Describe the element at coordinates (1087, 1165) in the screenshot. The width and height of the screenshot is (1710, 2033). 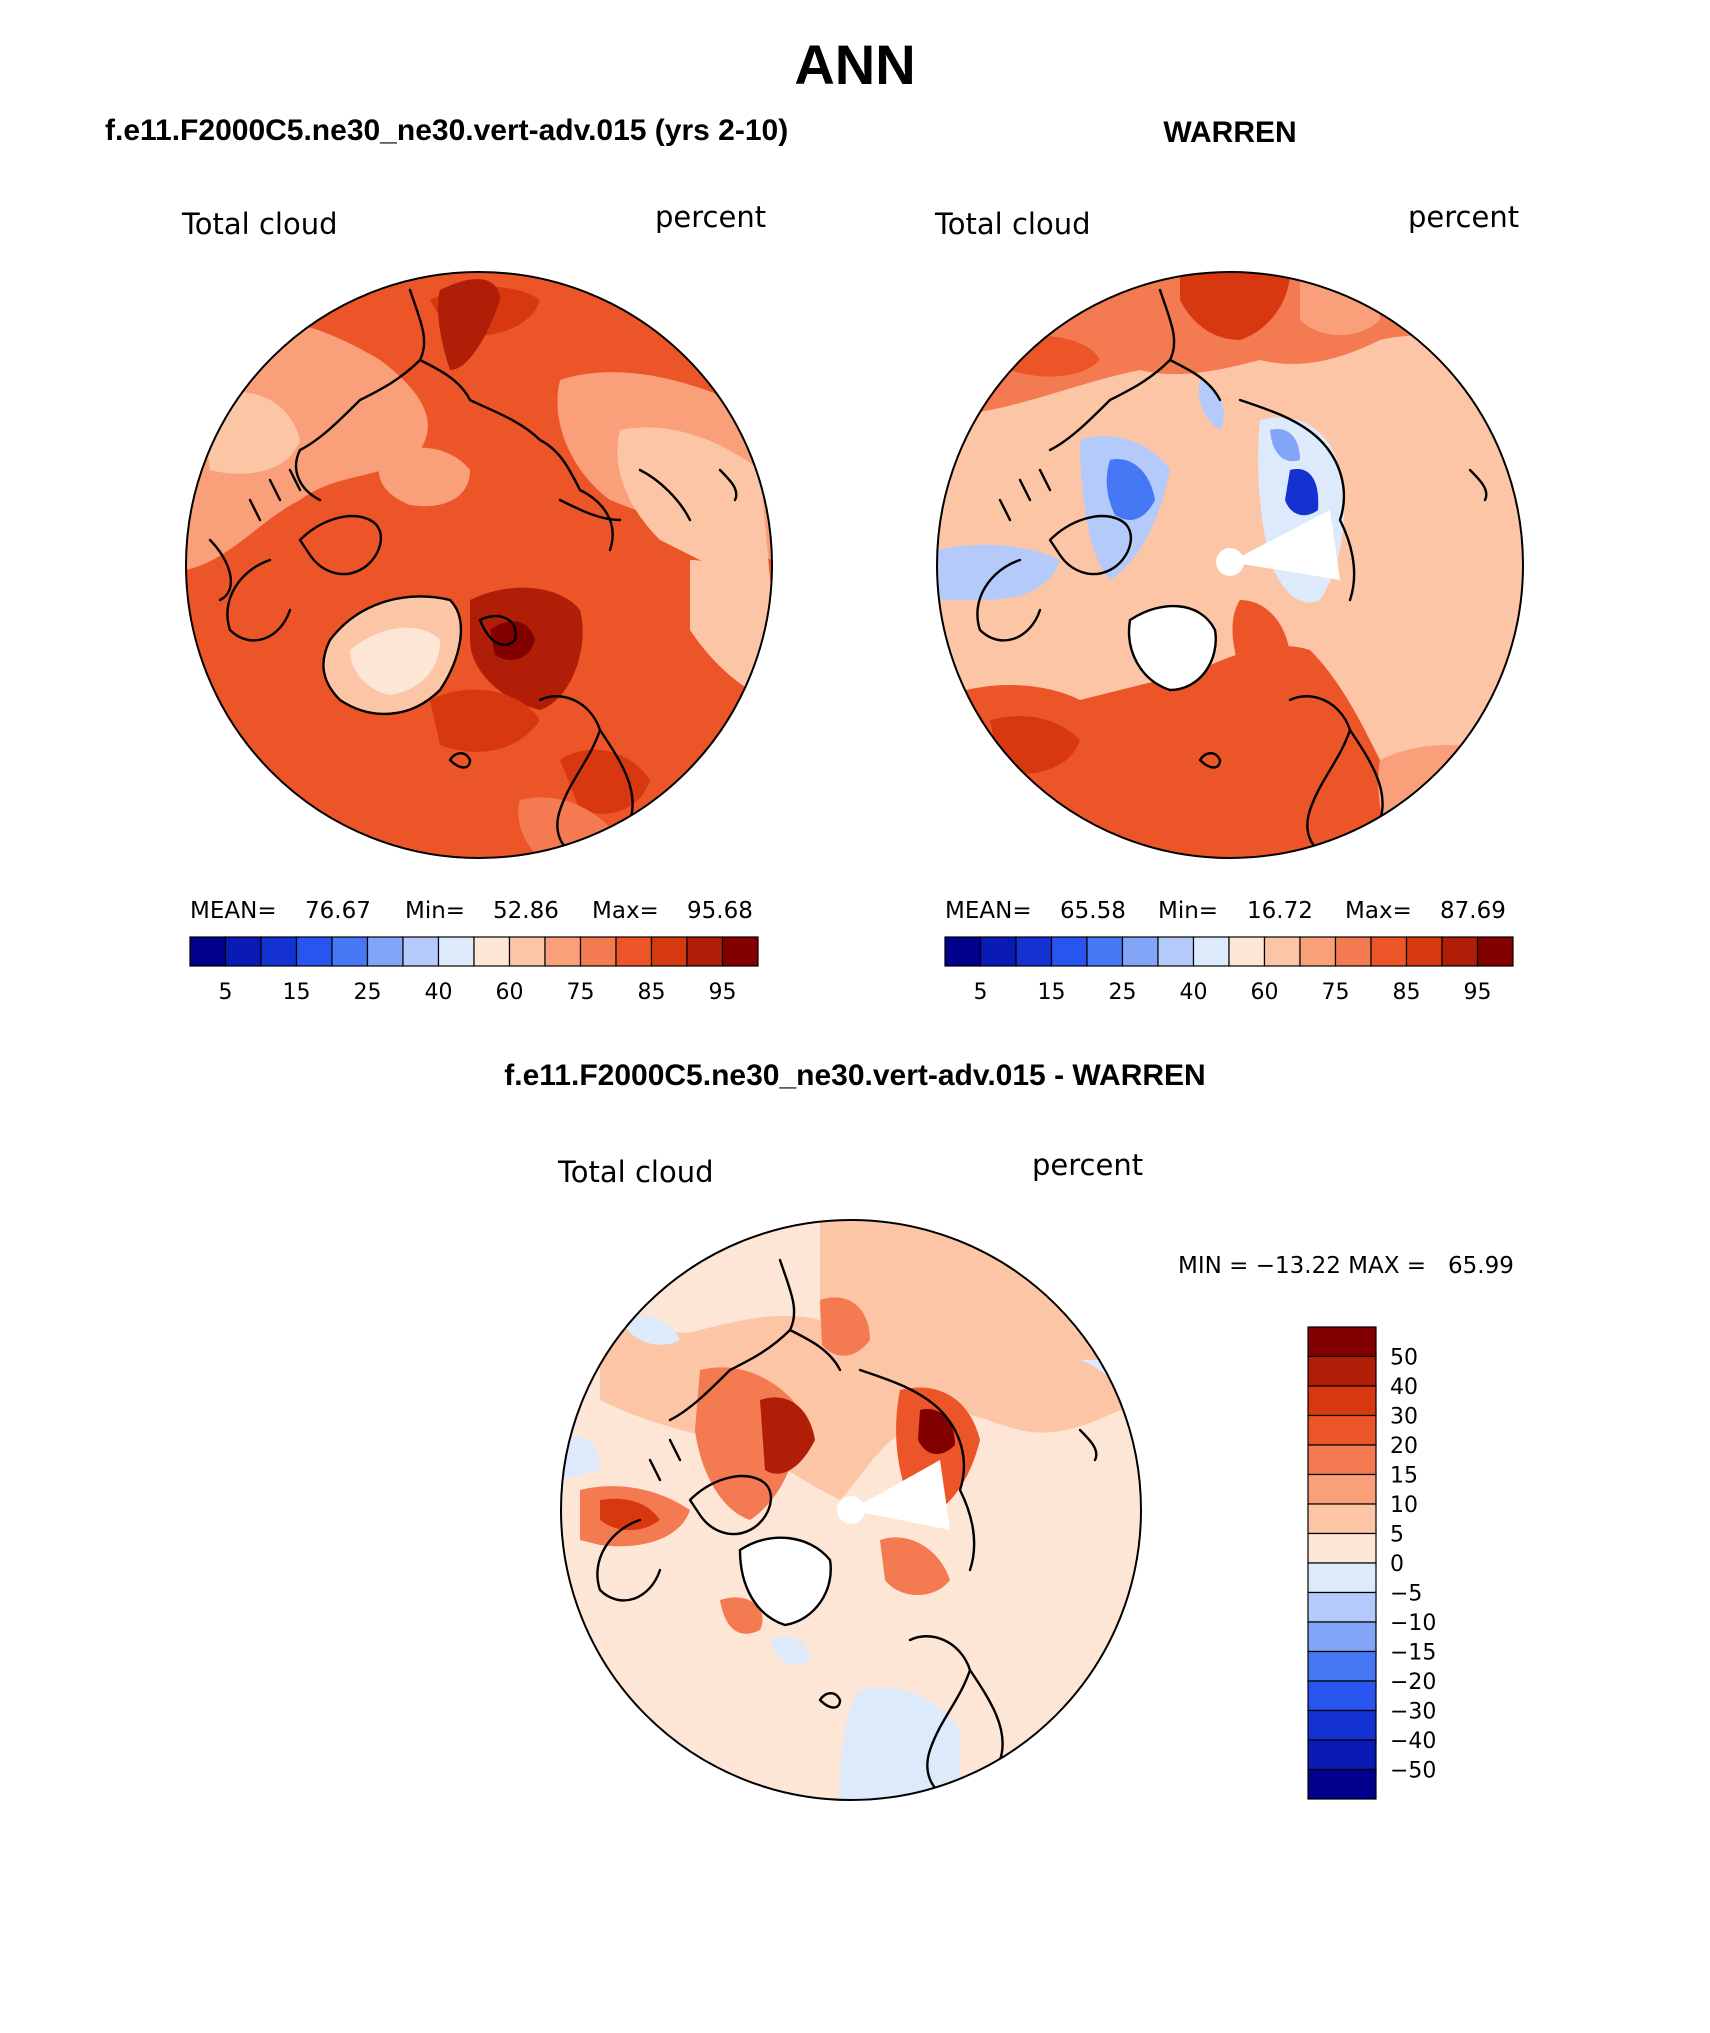
I see `panel3-units-label: percent` at that location.